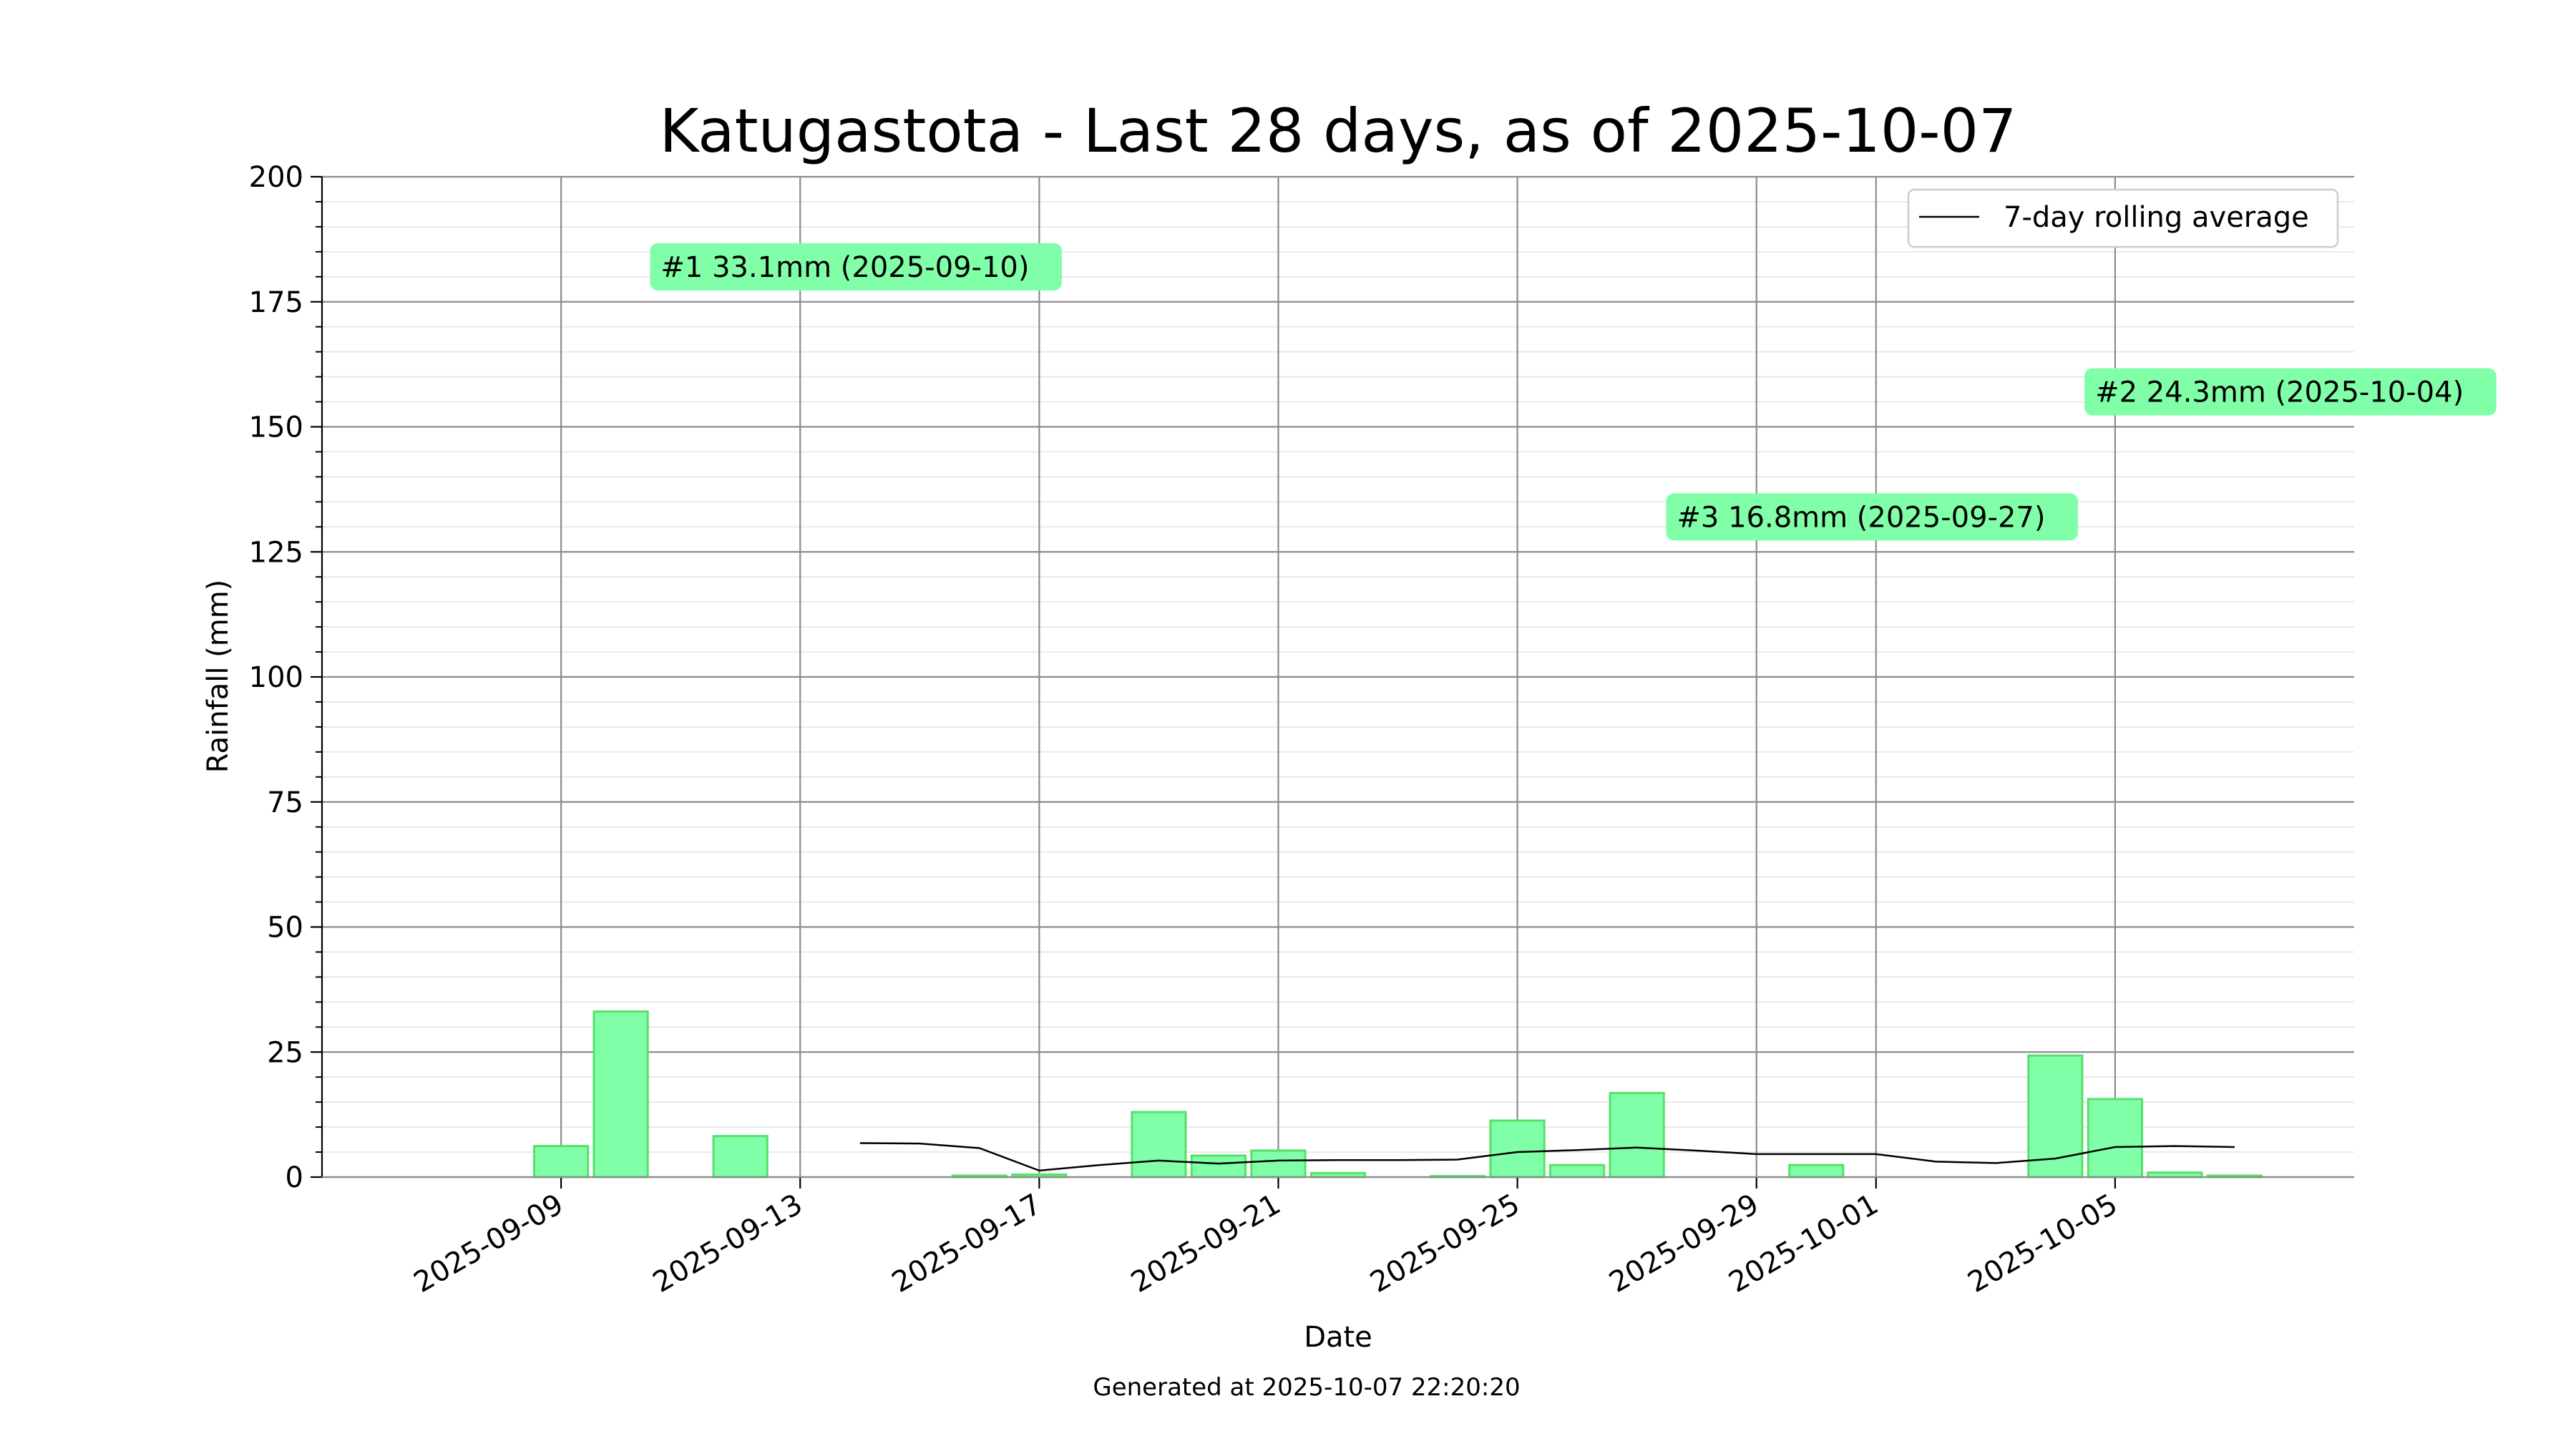 This screenshot has height=1449, width=2576. What do you see at coordinates (294, 1177) in the screenshot?
I see `y-tick-label: 0` at bounding box center [294, 1177].